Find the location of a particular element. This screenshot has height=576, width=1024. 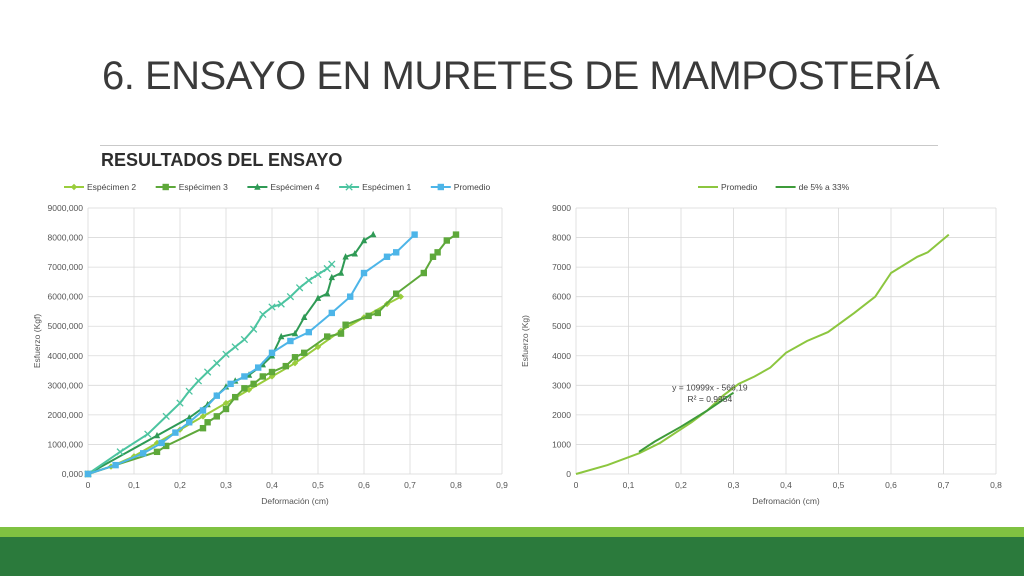

x-tick-label: 0,8 is located at coordinates (996, 485).